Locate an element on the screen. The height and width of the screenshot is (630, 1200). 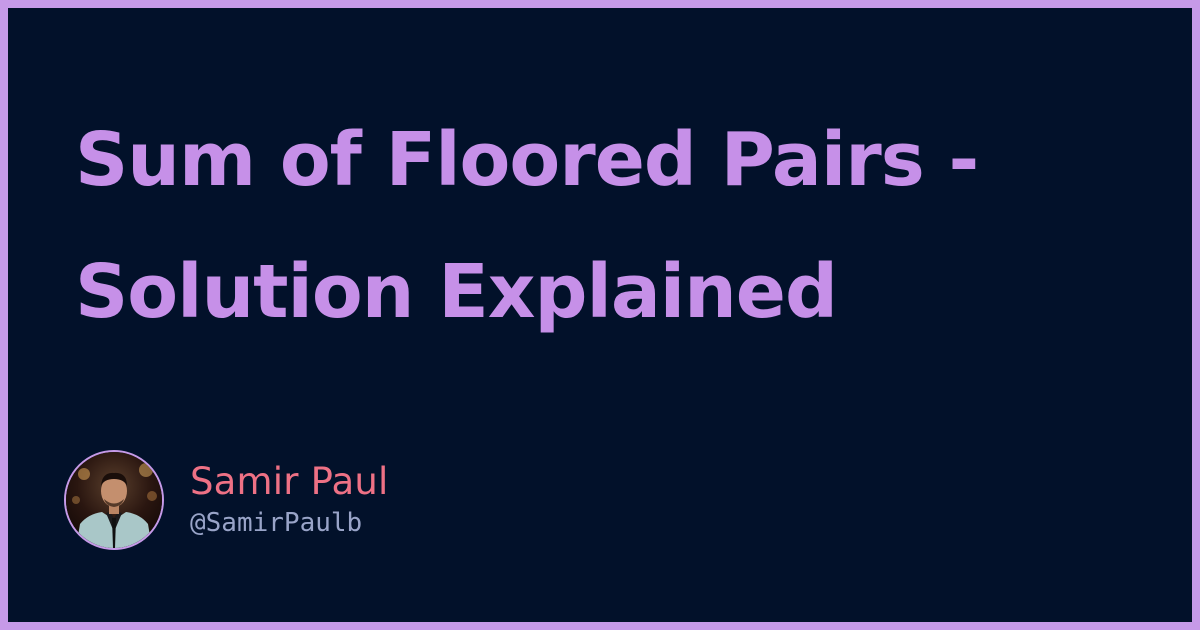
title-line-1: Sum of Floored Pairs - is located at coordinates (527, 160).